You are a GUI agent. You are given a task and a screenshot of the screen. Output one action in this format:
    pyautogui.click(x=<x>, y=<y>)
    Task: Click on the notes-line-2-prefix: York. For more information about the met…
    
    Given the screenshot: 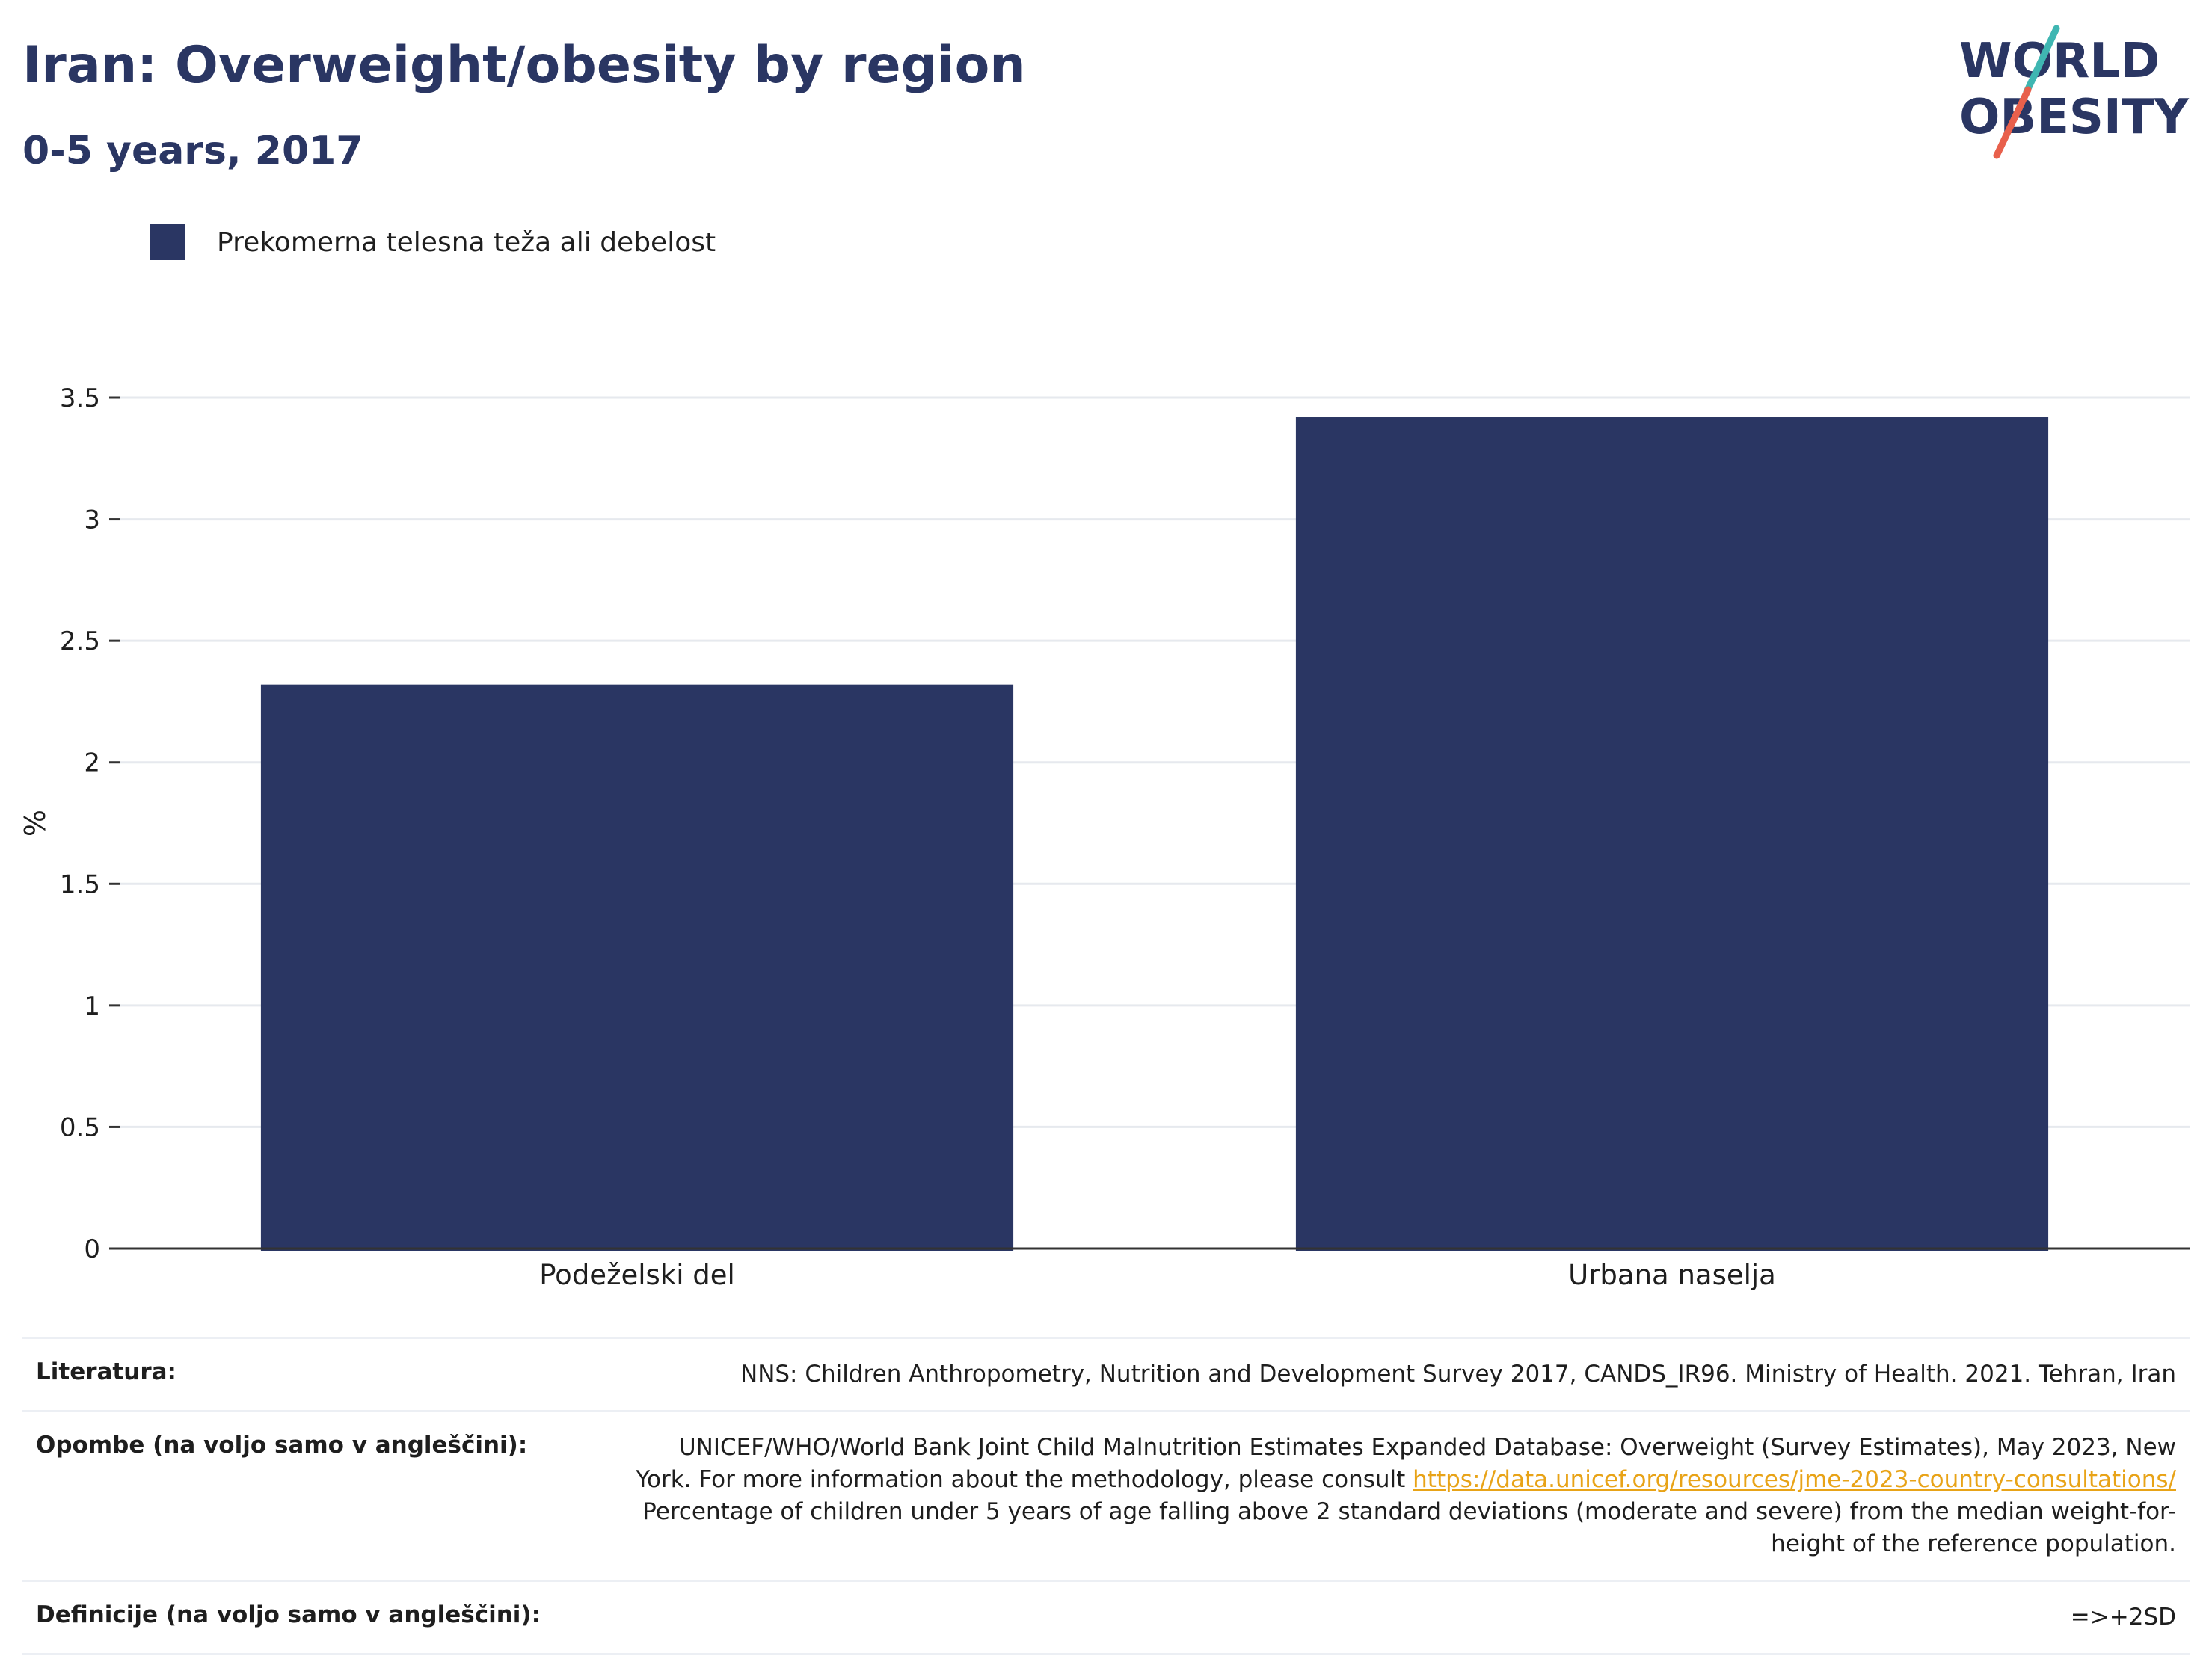 What is the action you would take?
    pyautogui.click(x=1024, y=1479)
    